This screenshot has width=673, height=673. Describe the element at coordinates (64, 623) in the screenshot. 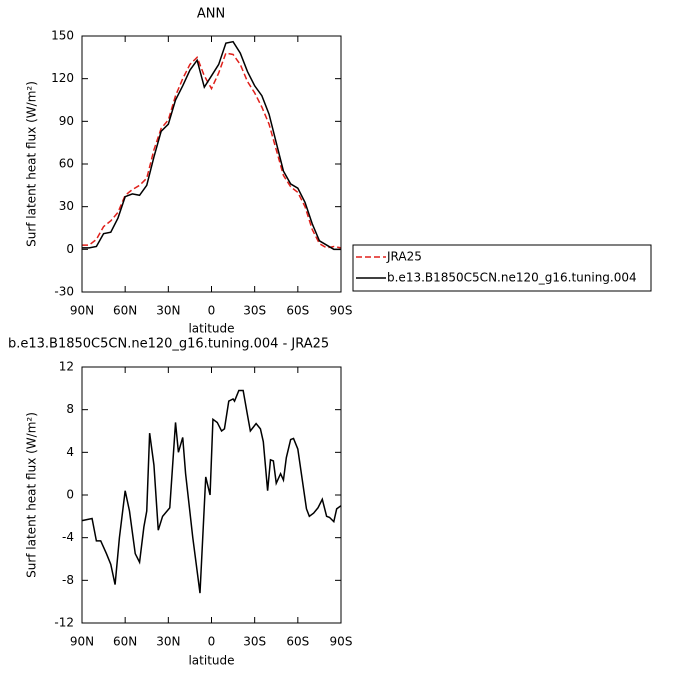

I see `y-tick-label: -12` at that location.